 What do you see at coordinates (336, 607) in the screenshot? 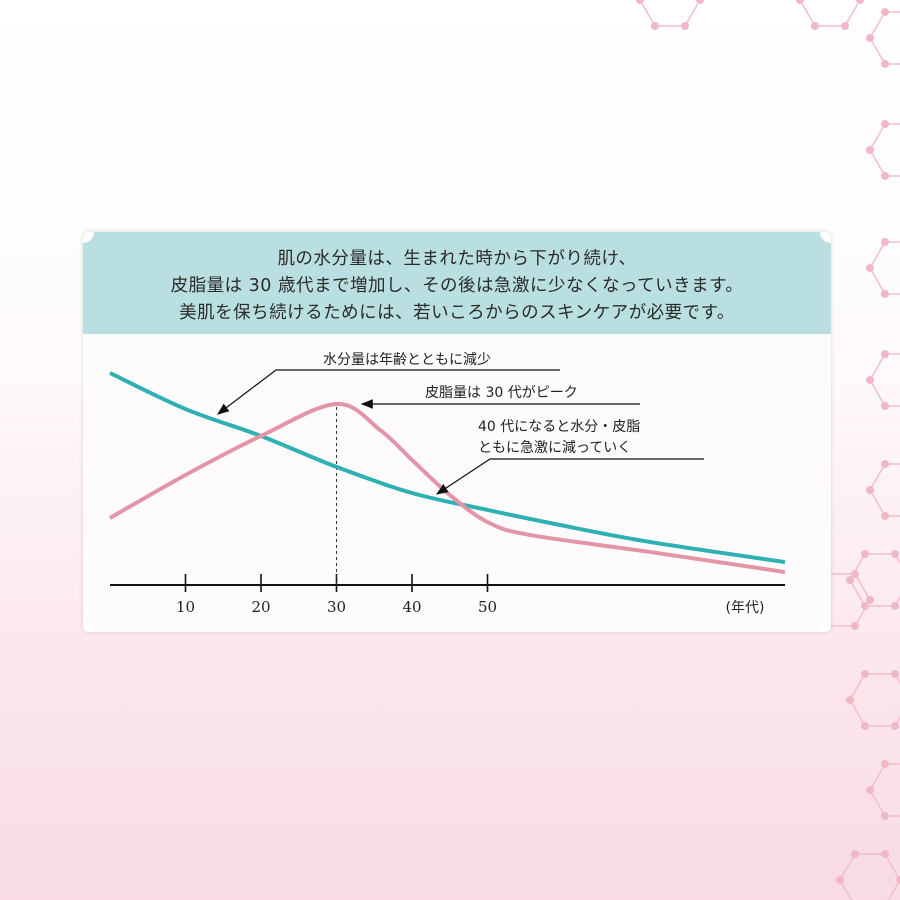
I see `x-tick-label: 30` at bounding box center [336, 607].